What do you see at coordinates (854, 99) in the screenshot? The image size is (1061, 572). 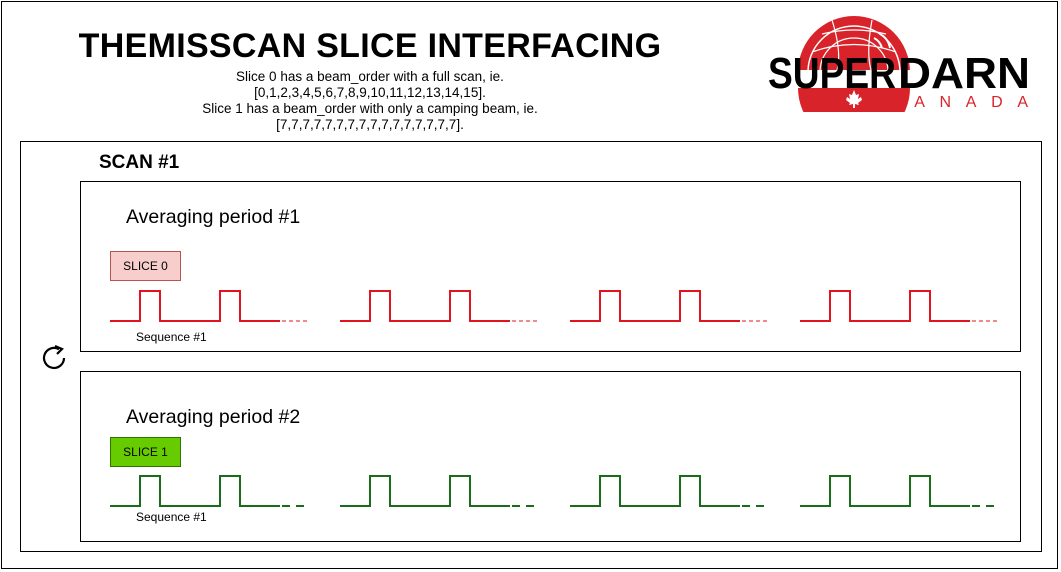 I see `maple-leaf-icon` at bounding box center [854, 99].